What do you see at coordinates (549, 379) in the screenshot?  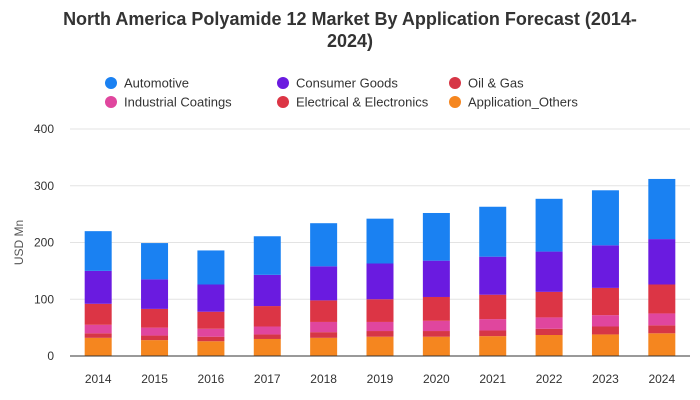 I see `x-tick-label: 2022` at bounding box center [549, 379].